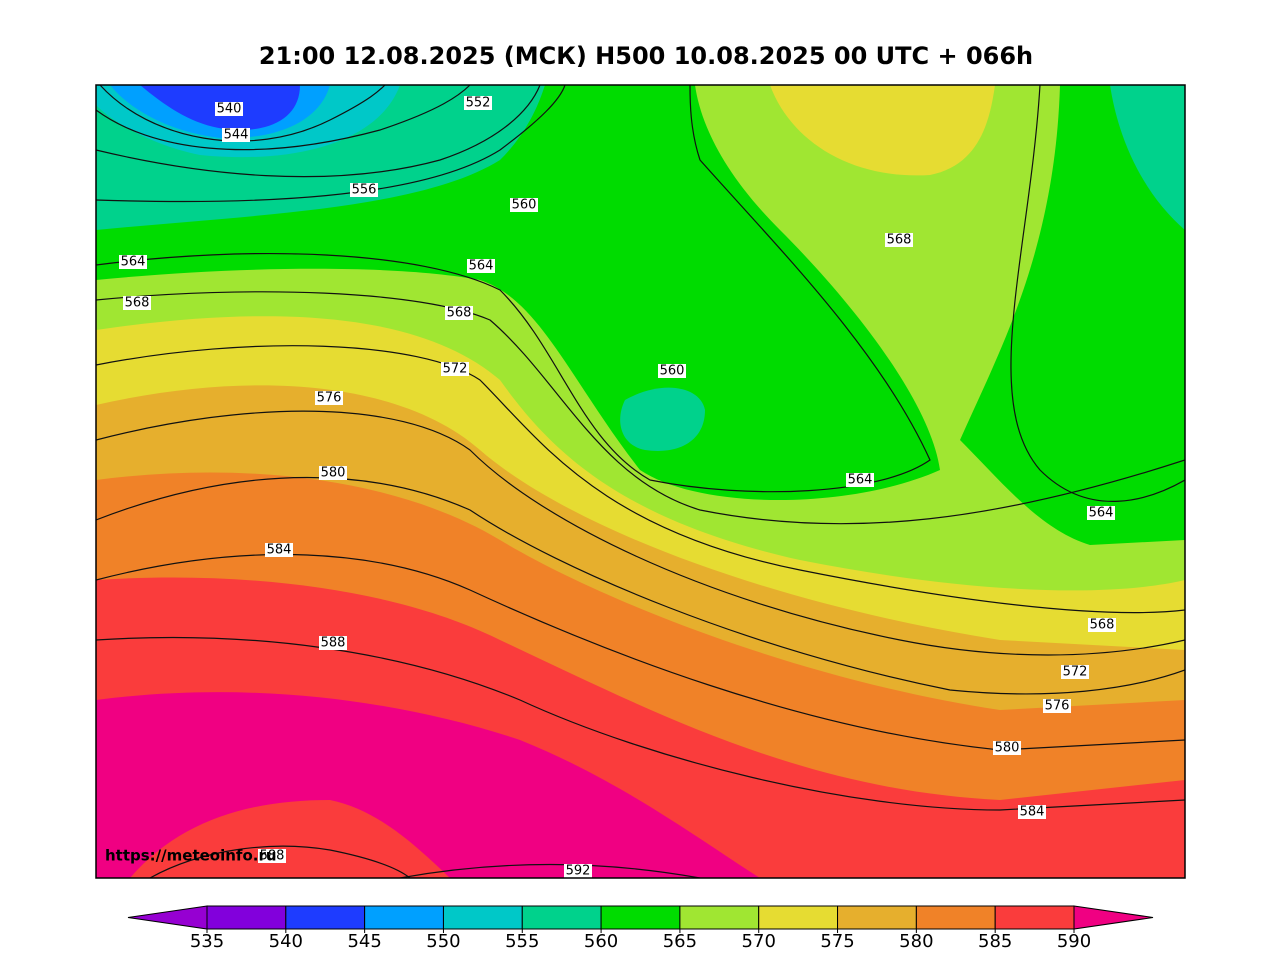 Image resolution: width=1281 pixels, height=963 pixels. I want to click on colorbar-extend-low, so click(167, 917).